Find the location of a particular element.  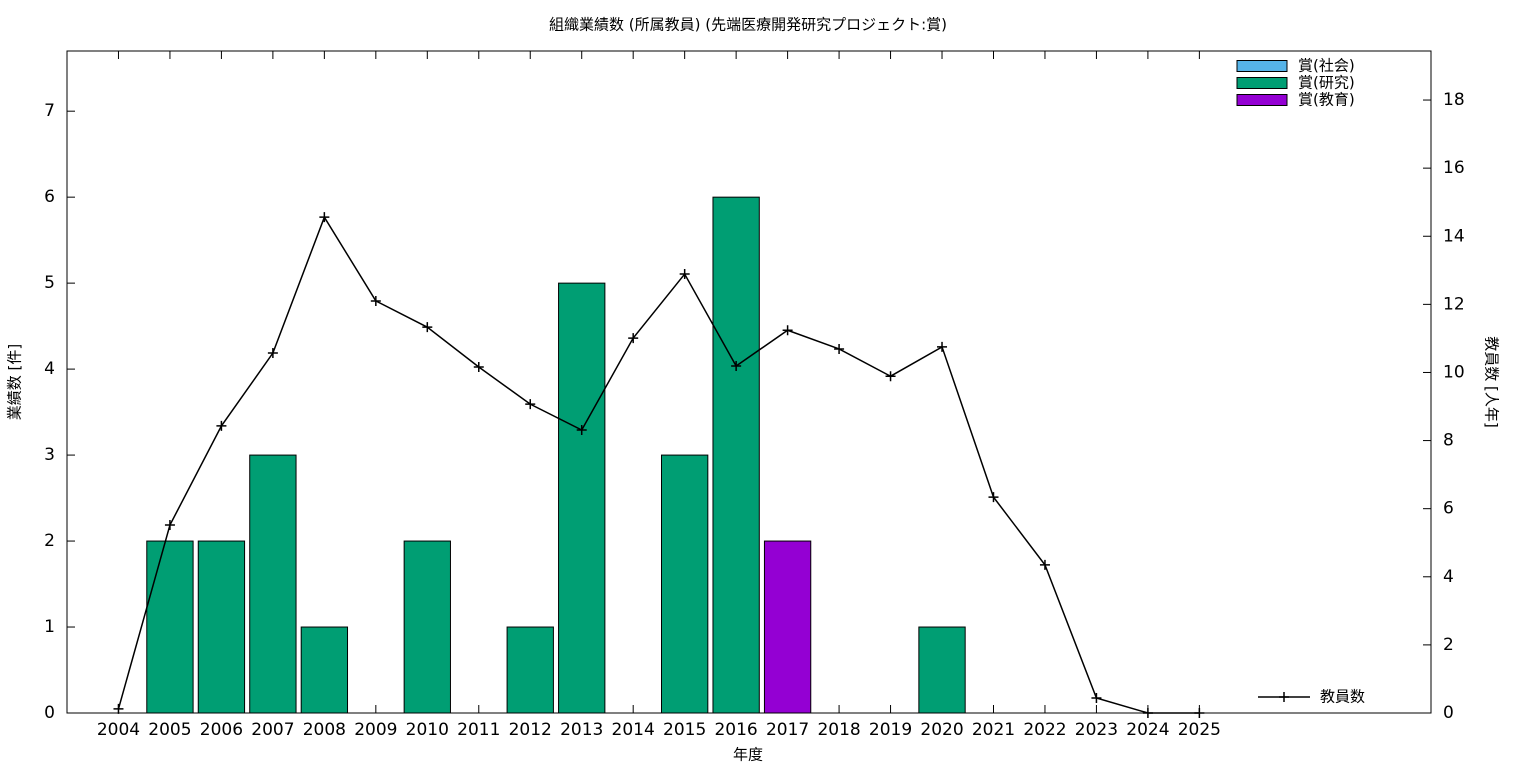

x-tick-label: 2025 is located at coordinates (1199, 730).